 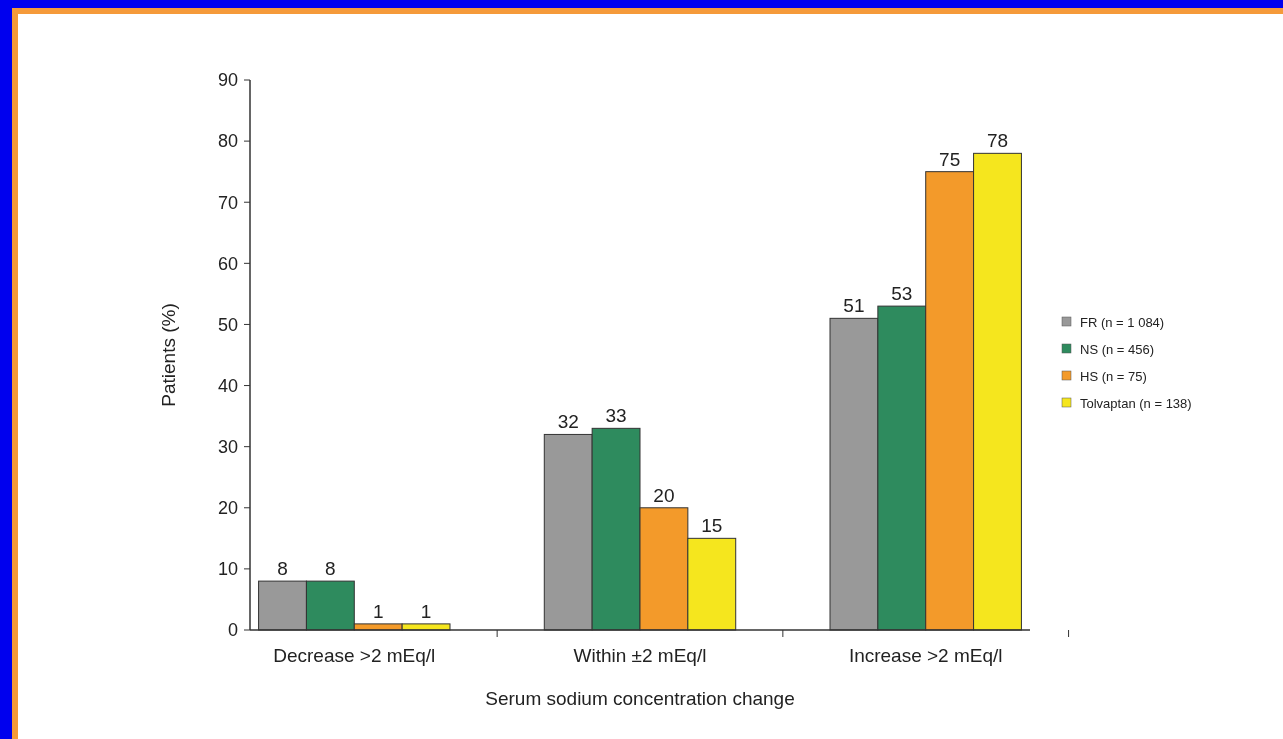 What do you see at coordinates (227, 569) in the screenshot?
I see `y-tick-label: 10` at bounding box center [227, 569].